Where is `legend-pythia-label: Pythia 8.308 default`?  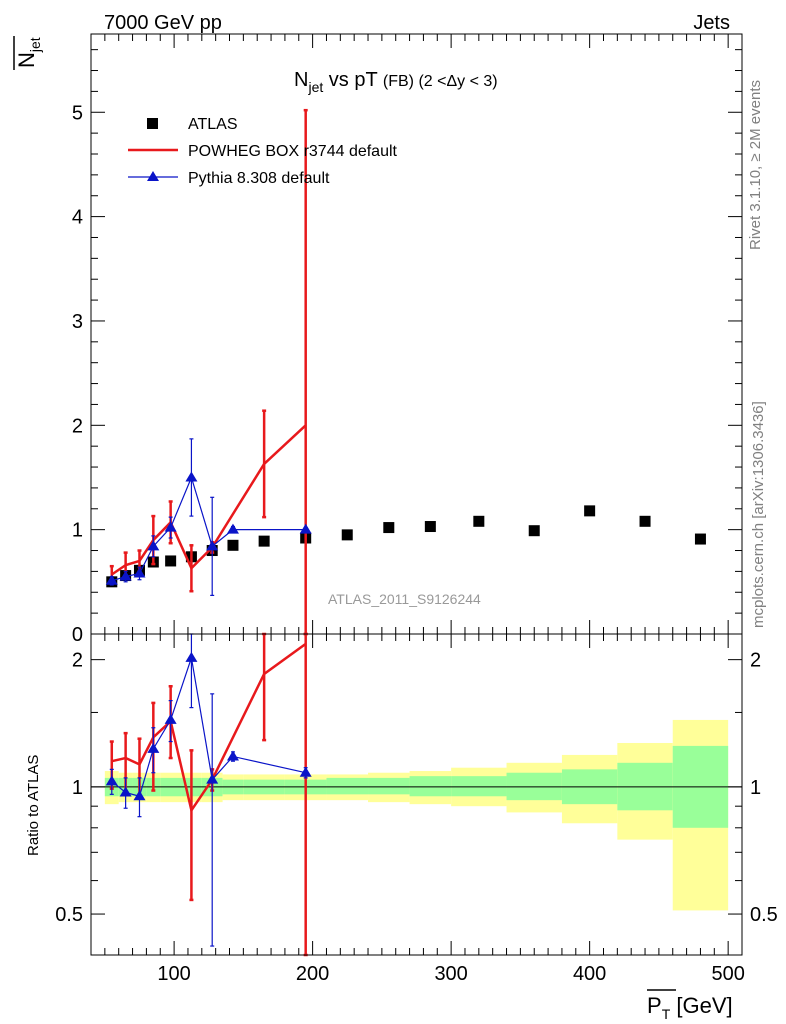
legend-pythia-label: Pythia 8.308 default is located at coordinates (259, 178).